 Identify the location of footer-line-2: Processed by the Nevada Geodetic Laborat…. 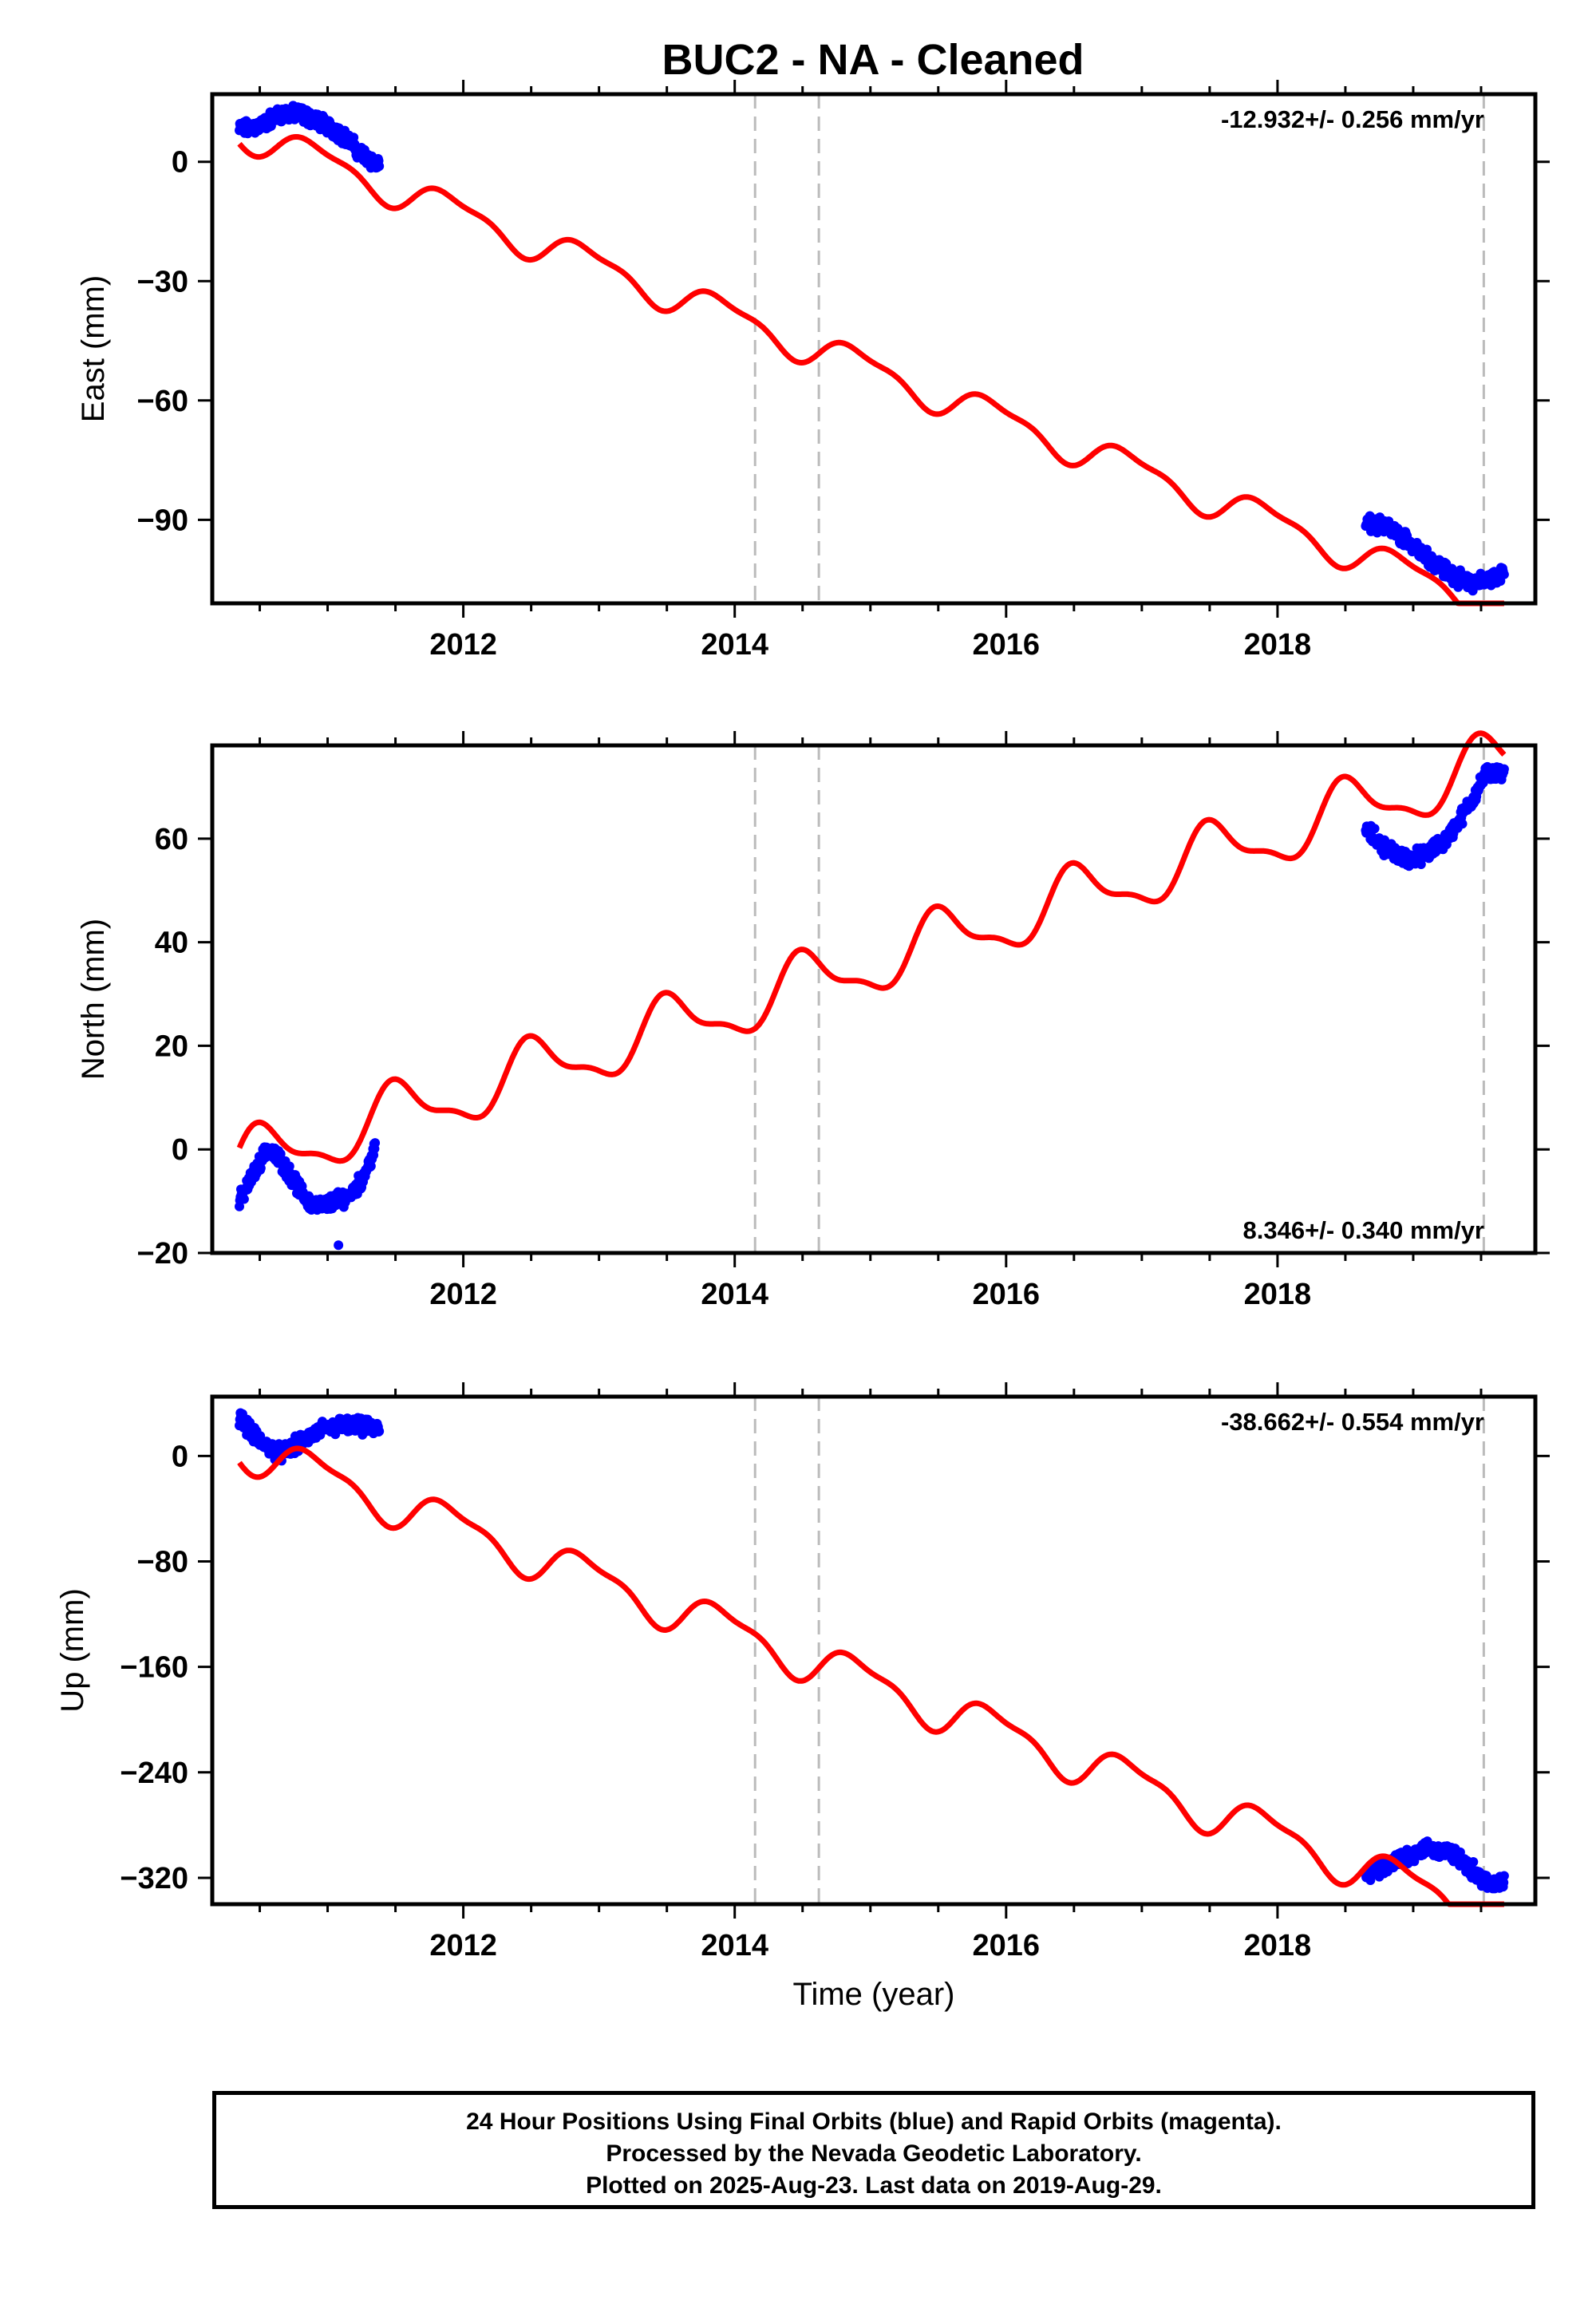
(874, 2153).